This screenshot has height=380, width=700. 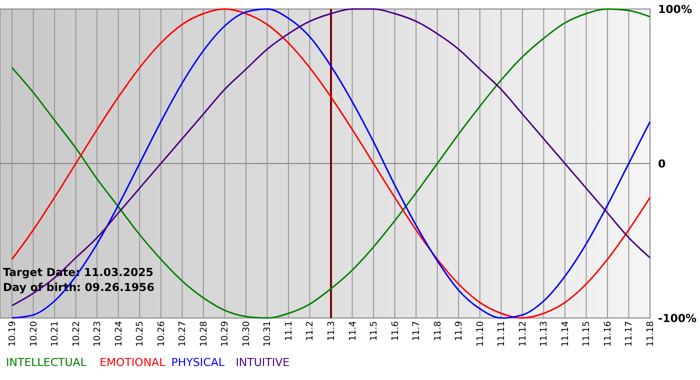 What do you see at coordinates (587, 334) in the screenshot?
I see `x-tick-label: 11.15` at bounding box center [587, 334].